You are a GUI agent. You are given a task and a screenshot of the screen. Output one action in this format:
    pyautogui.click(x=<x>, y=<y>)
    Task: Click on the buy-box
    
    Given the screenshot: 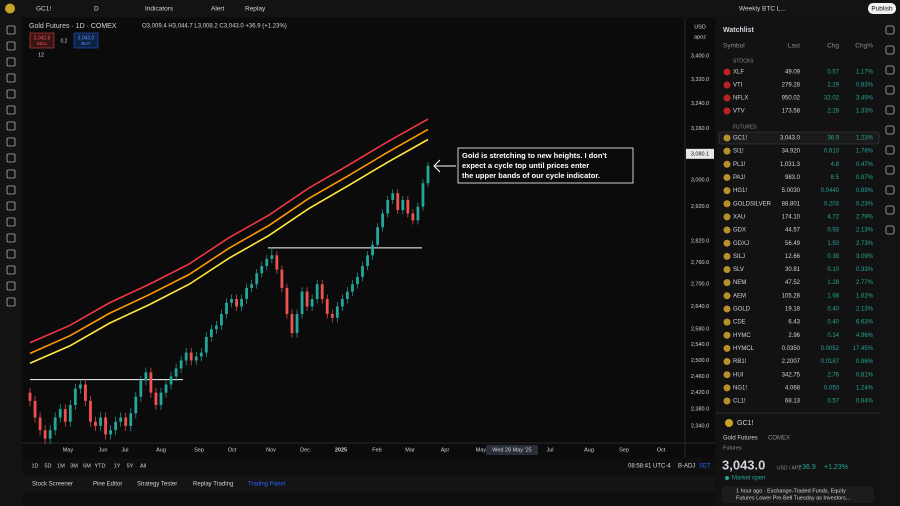 What is the action you would take?
    pyautogui.click(x=86, y=40)
    